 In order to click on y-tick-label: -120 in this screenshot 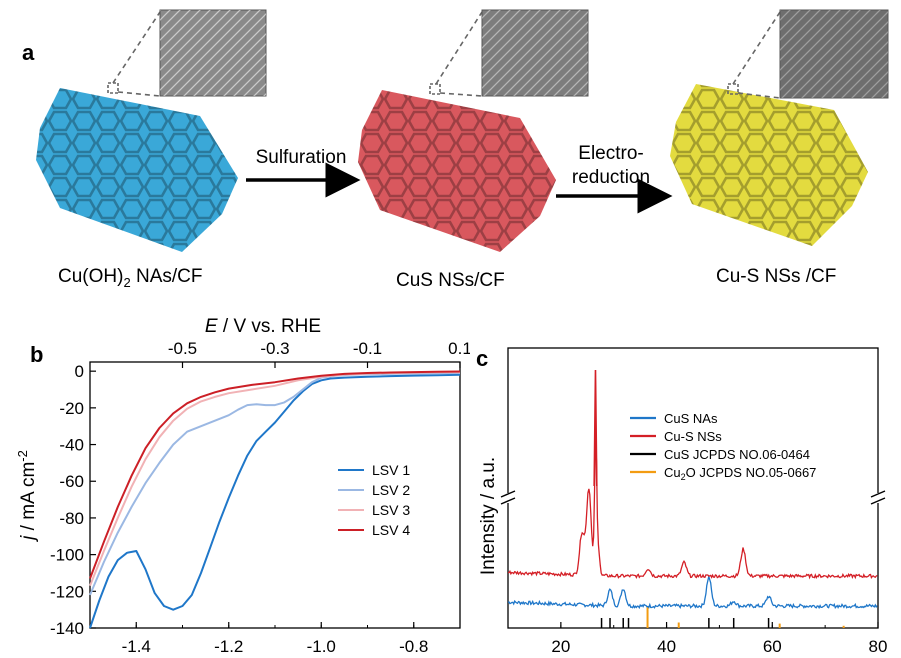, I will do `click(67, 591)`.